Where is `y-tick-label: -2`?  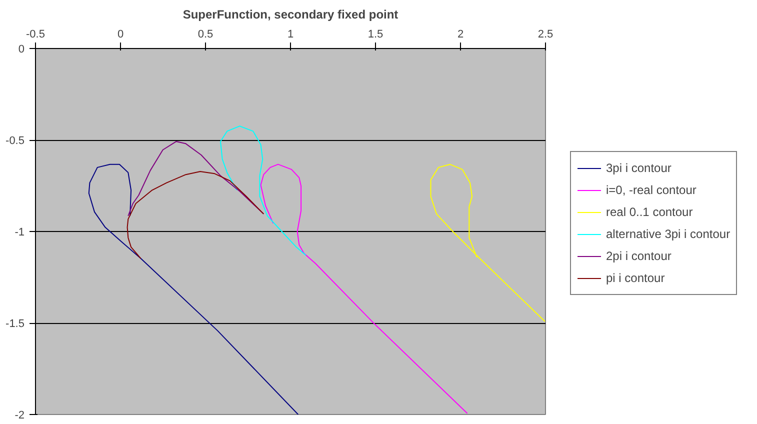
y-tick-label: -2 is located at coordinates (19, 416).